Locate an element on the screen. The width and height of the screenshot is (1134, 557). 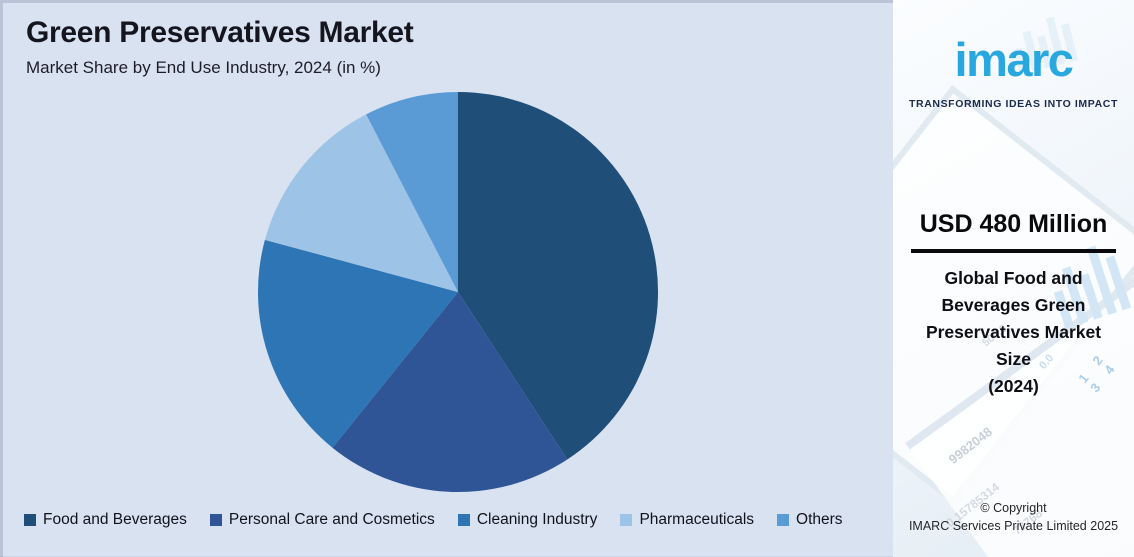
imarc-tagline: TRANSFORMING IDEAS INTO IMPACT is located at coordinates (1013, 104).